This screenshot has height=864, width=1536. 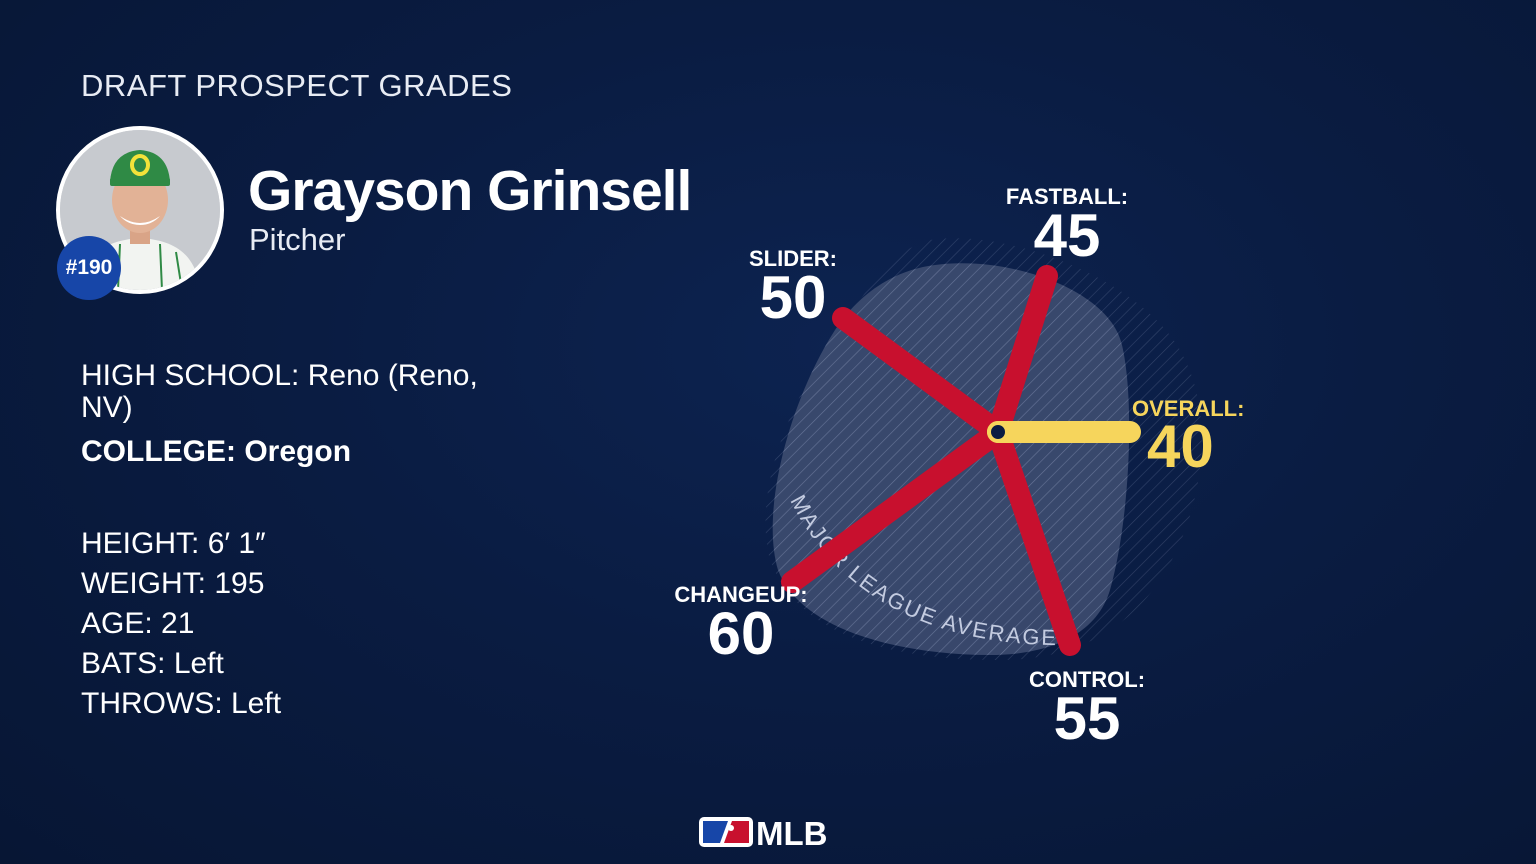 What do you see at coordinates (140, 543) in the screenshot?
I see `height-label: HEIGHT:` at bounding box center [140, 543].